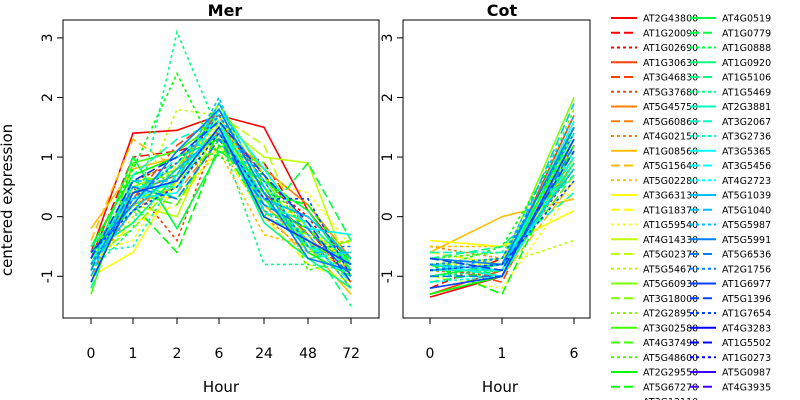 The image size is (800, 400). I want to click on legend-label: AT5G6536, so click(746, 255).